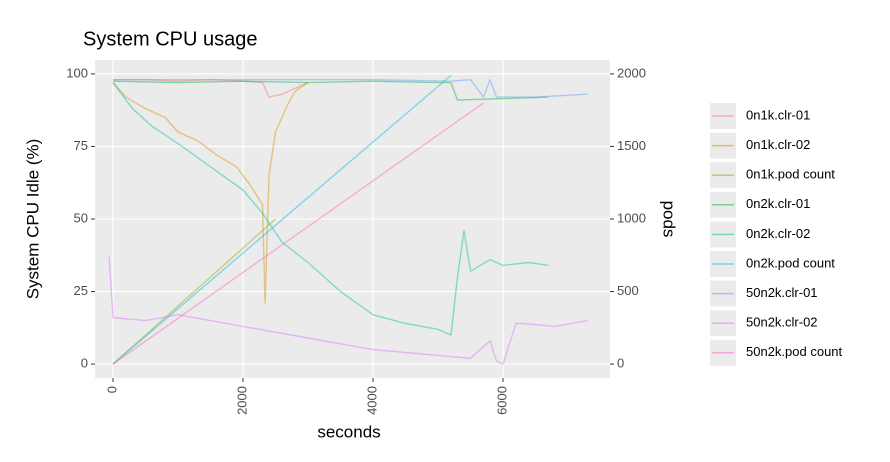  Describe the element at coordinates (778, 203) in the screenshot. I see `legend-label: 0n2k.clr-01` at that location.